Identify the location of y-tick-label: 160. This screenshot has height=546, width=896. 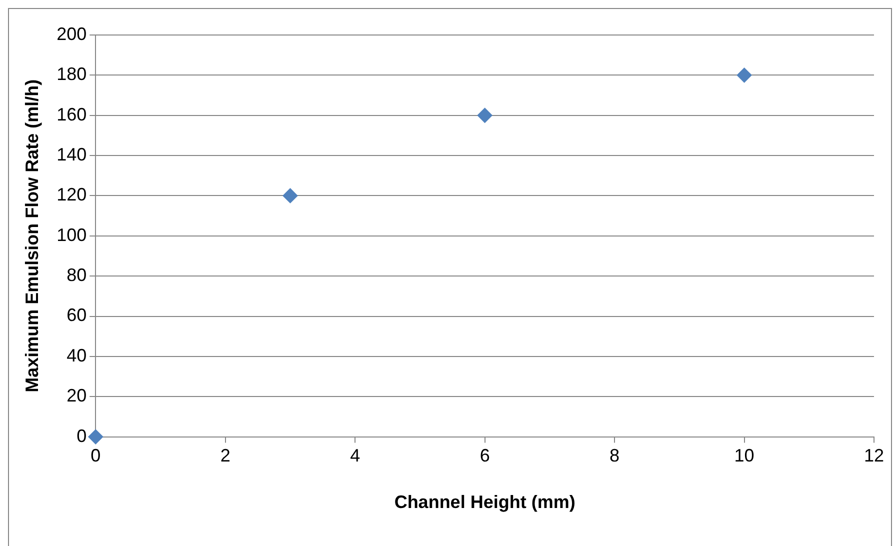
(71, 114).